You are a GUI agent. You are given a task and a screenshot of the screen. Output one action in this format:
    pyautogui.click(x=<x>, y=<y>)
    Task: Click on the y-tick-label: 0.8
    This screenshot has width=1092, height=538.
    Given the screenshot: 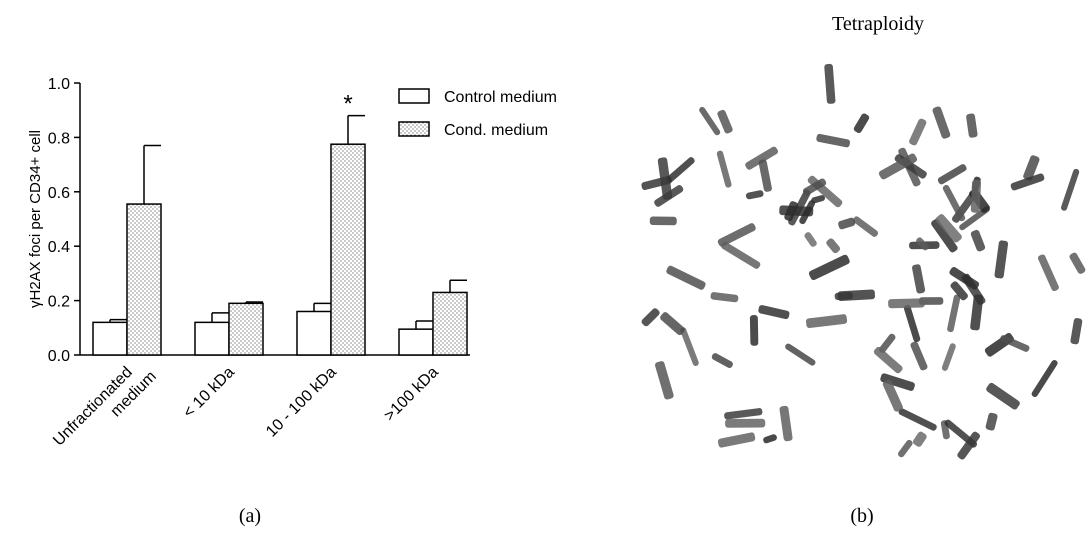 What is the action you would take?
    pyautogui.click(x=59, y=138)
    